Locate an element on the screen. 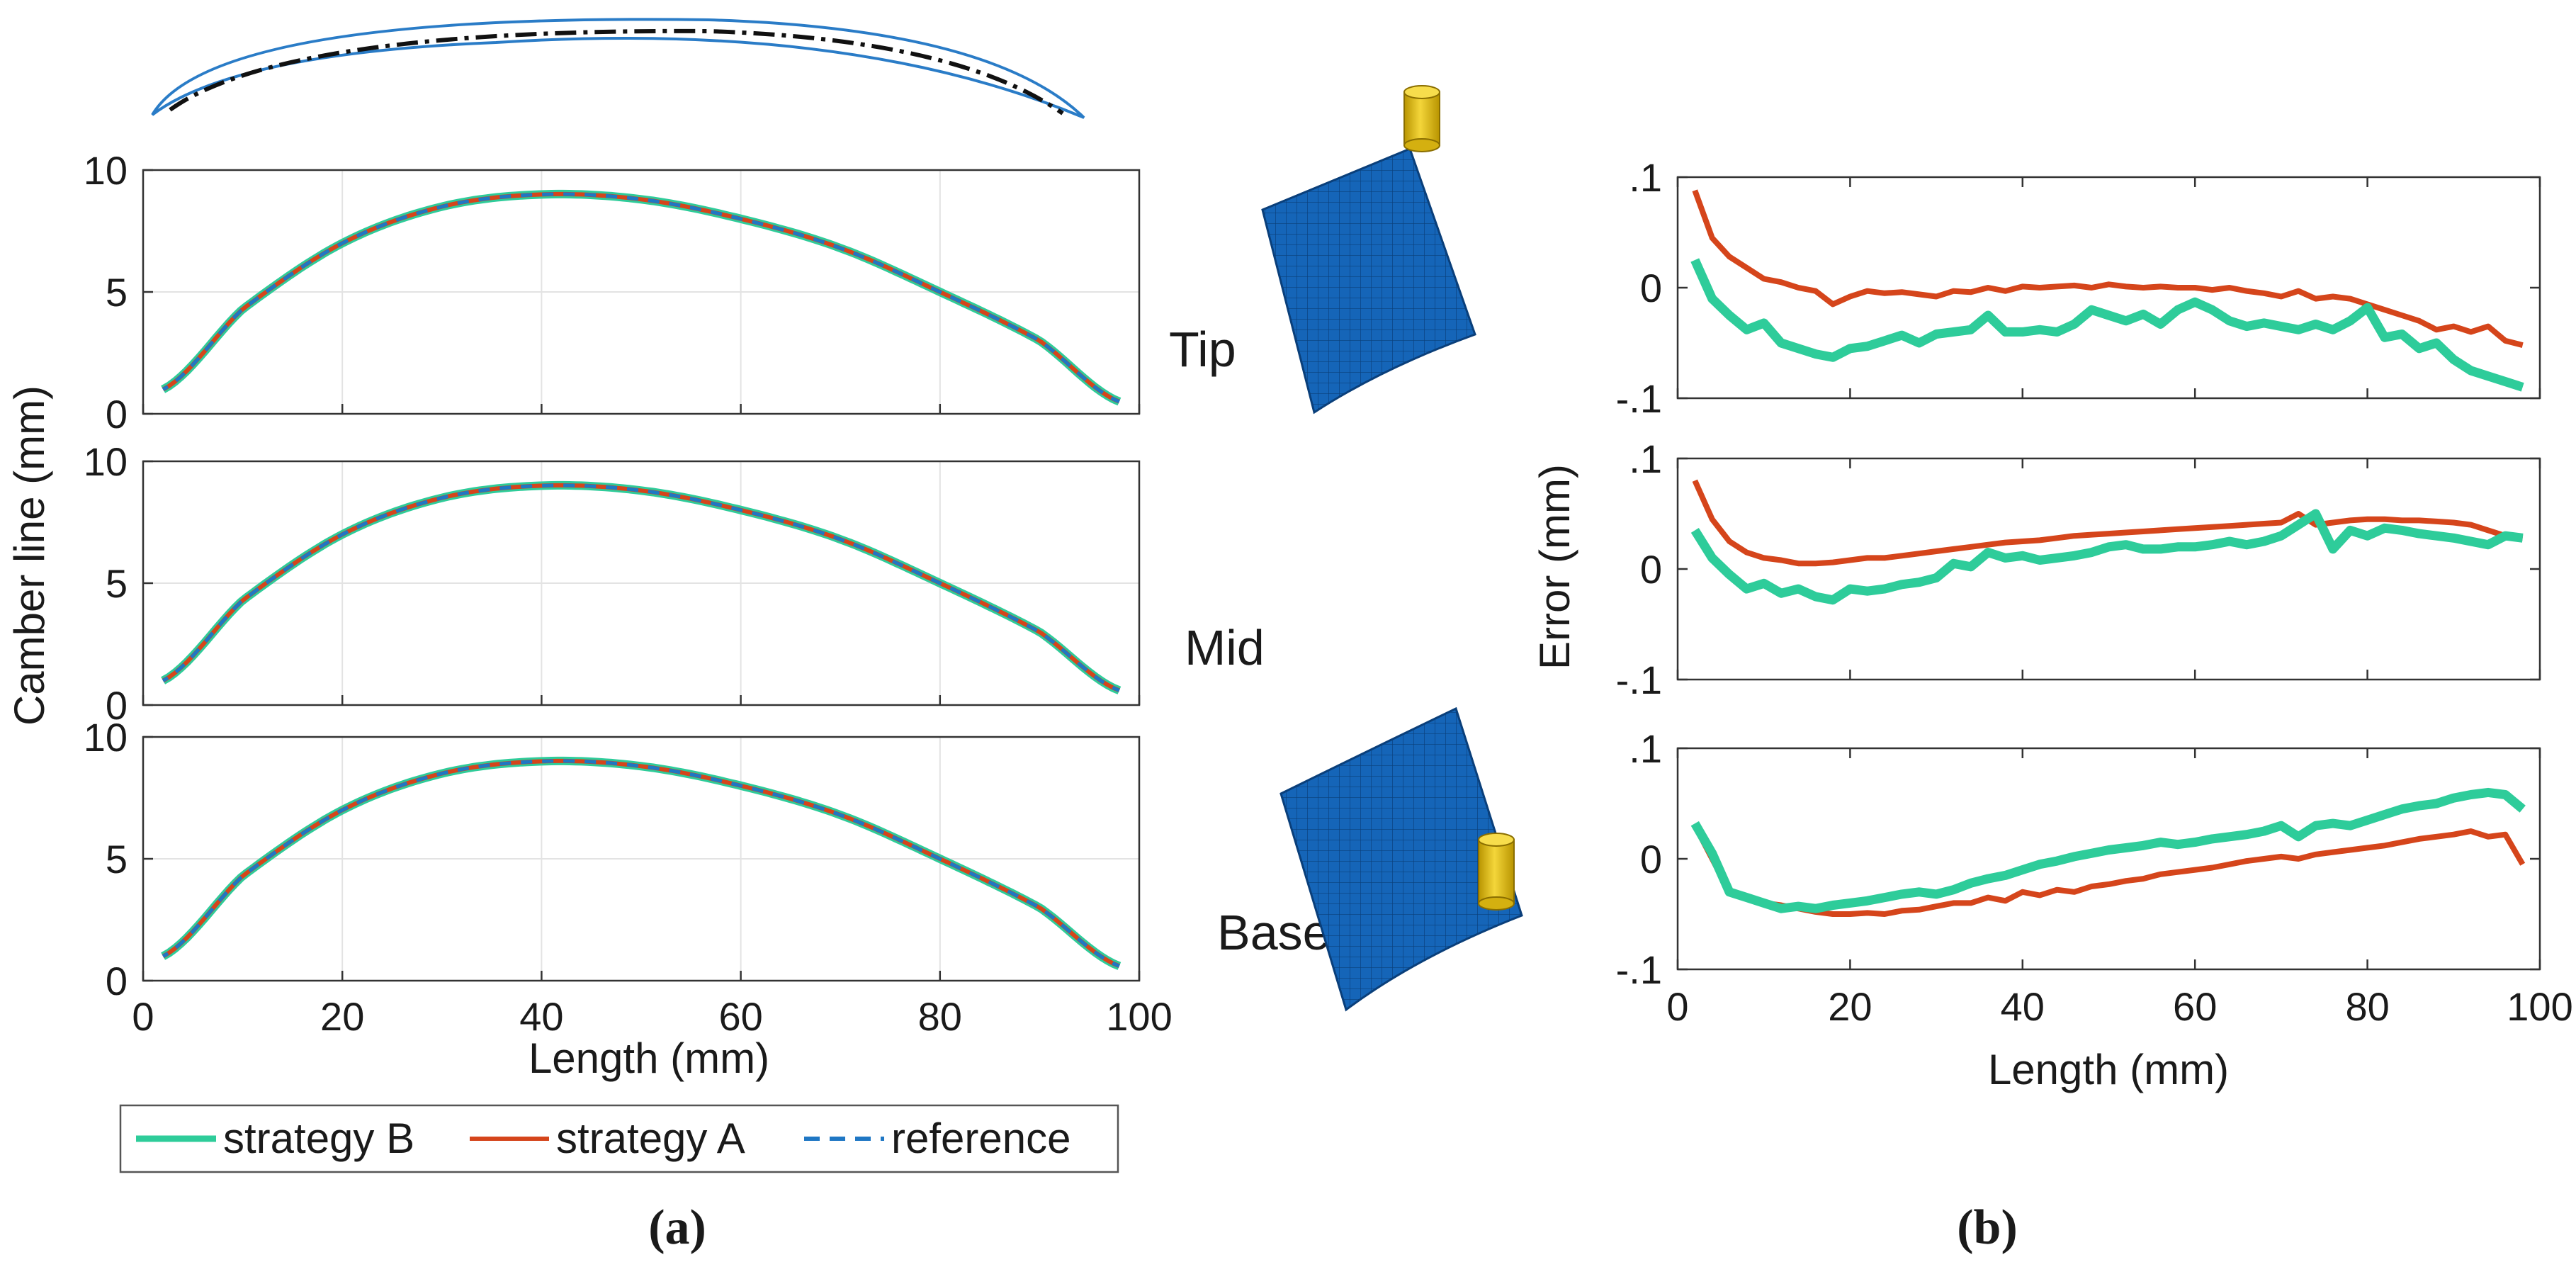 The height and width of the screenshot is (1262, 2576). subplot-label-mid: Mid is located at coordinates (1225, 647).